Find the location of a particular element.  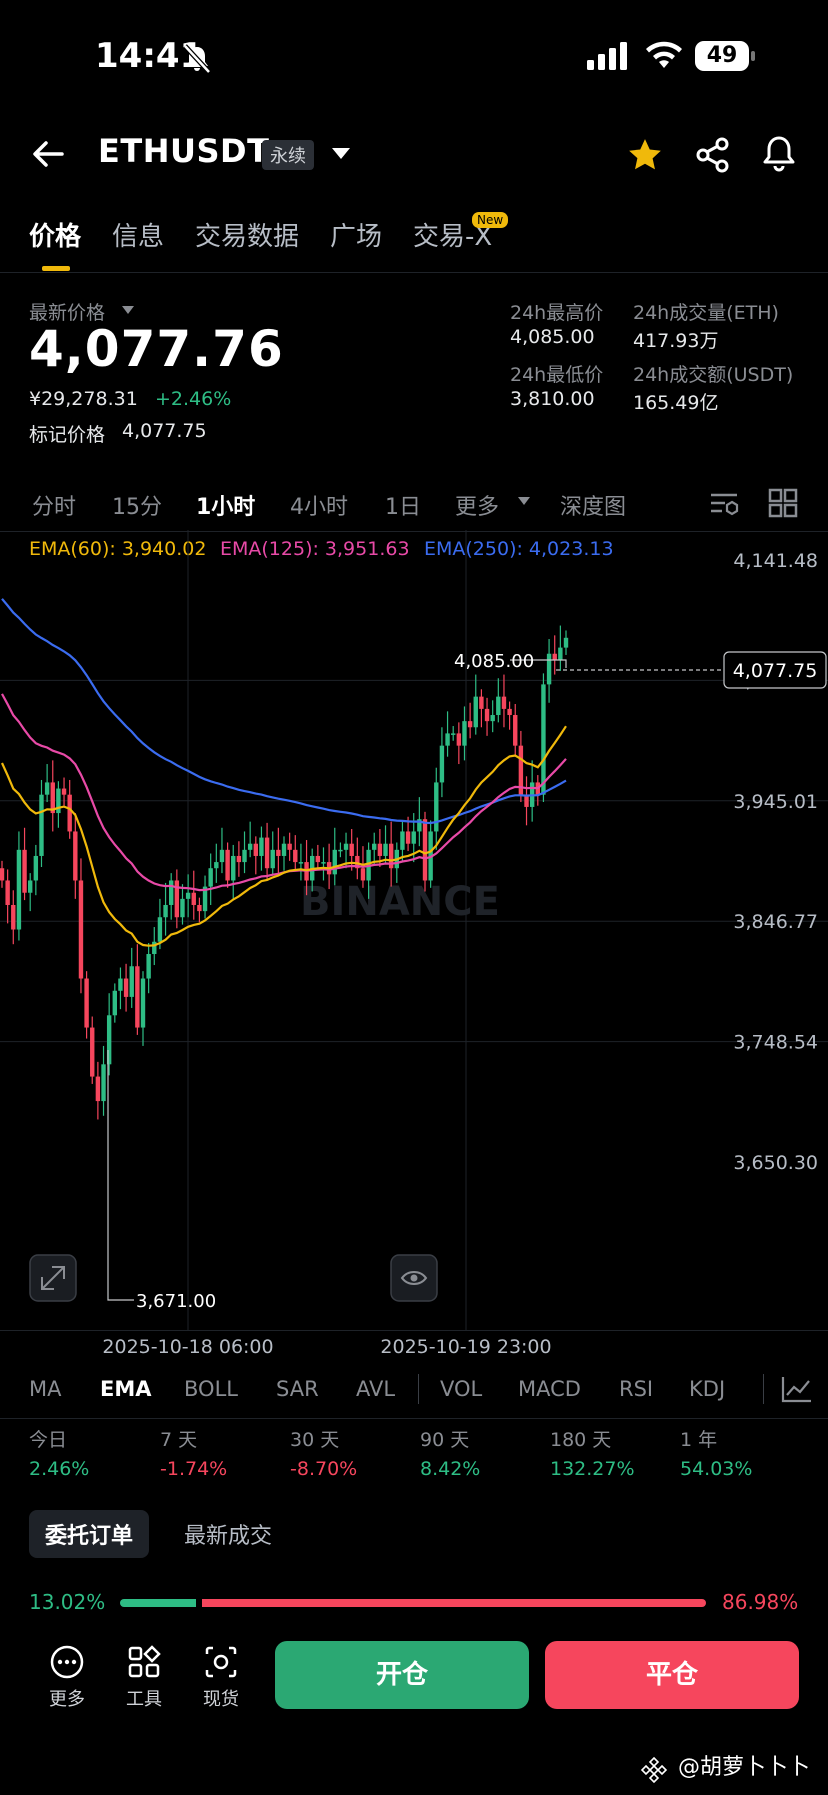

low-24h-label: 24h最低价 is located at coordinates (557, 375).